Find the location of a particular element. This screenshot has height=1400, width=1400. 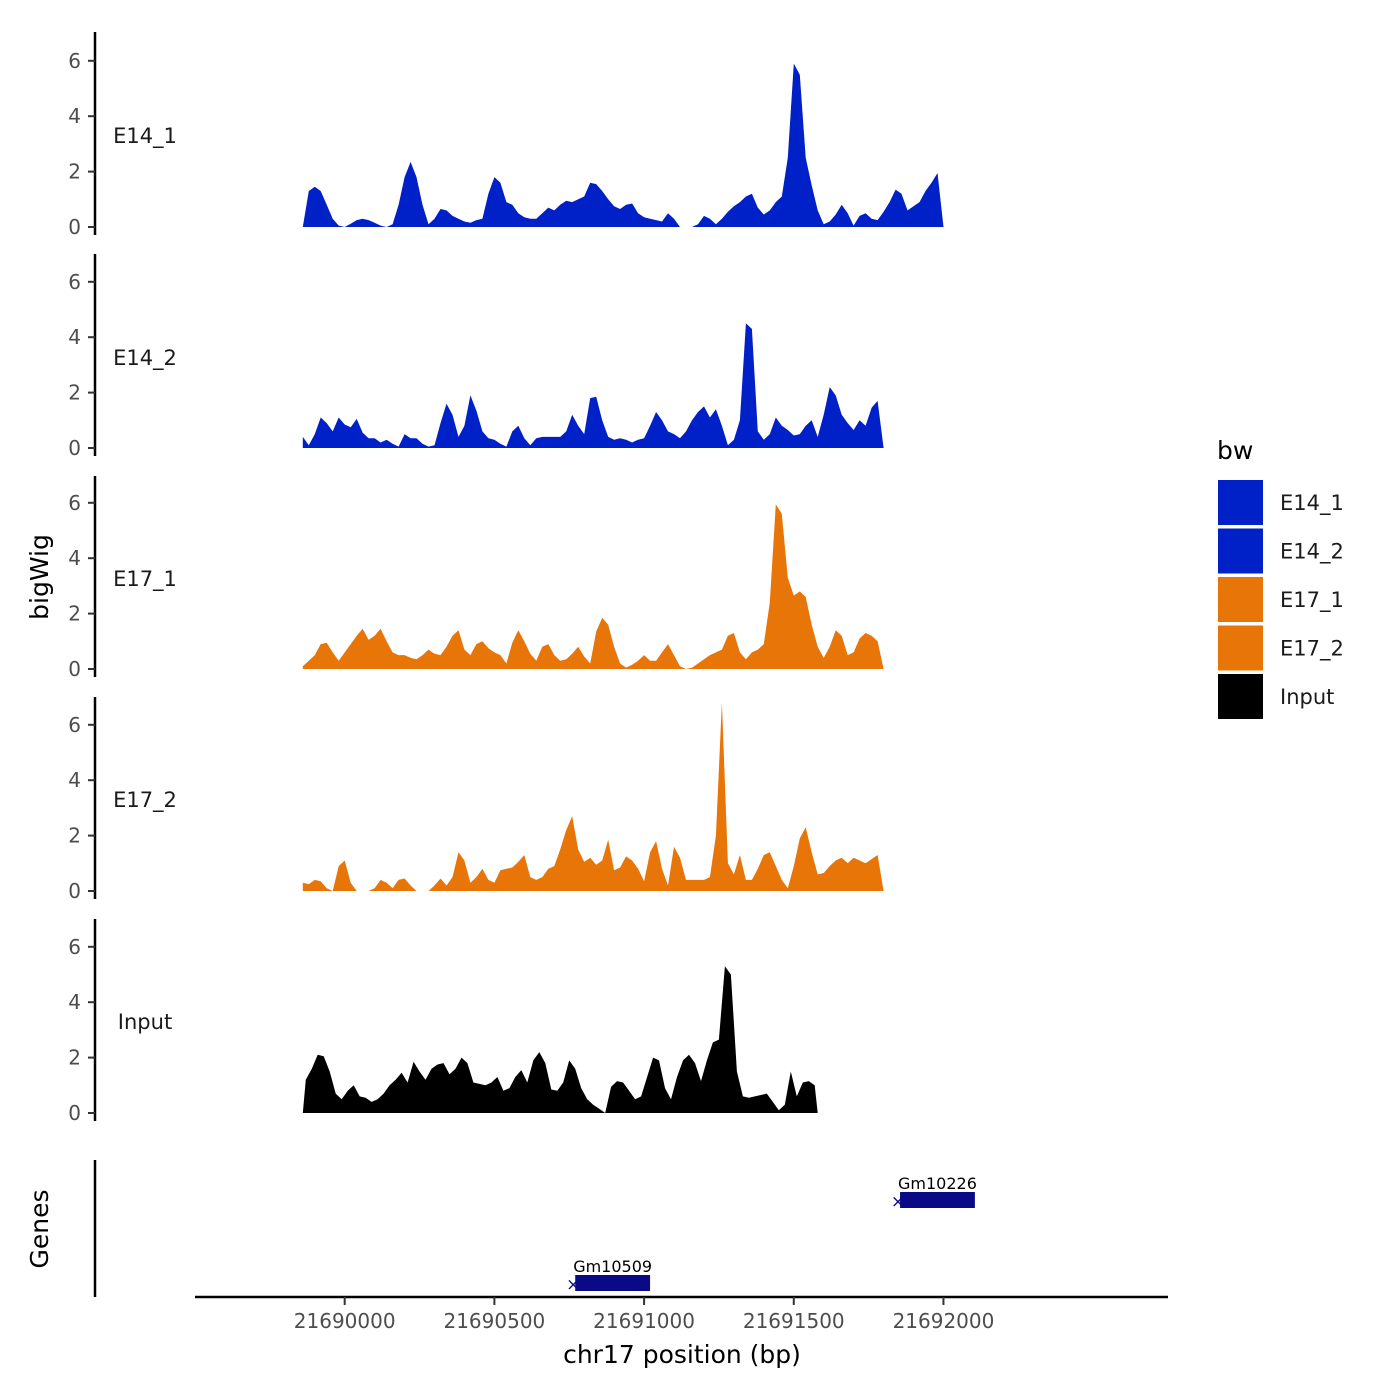

x-axis-title: chr17 position (bp) is located at coordinates (682, 1354).